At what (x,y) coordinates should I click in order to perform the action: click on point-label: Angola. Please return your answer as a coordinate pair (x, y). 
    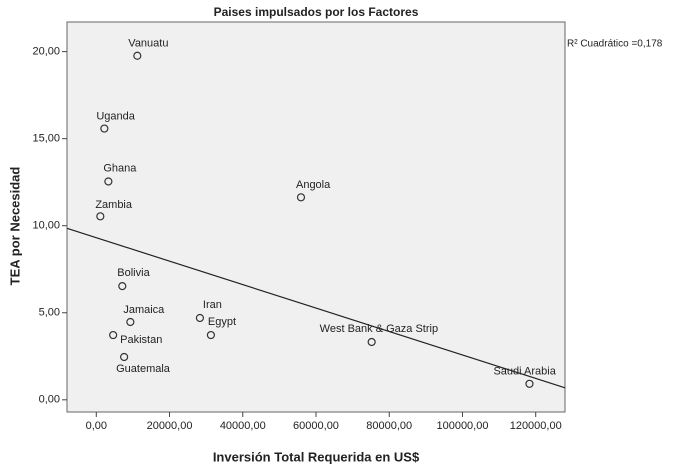
    Looking at the image, I should click on (313, 185).